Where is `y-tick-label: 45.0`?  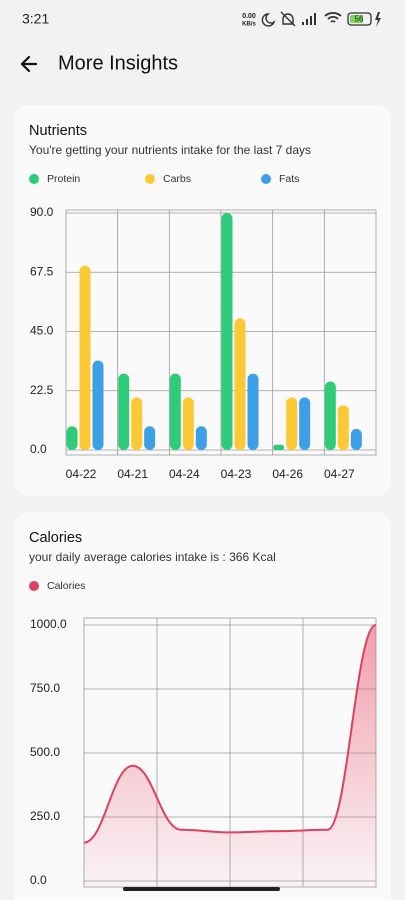
y-tick-label: 45.0 is located at coordinates (42, 331).